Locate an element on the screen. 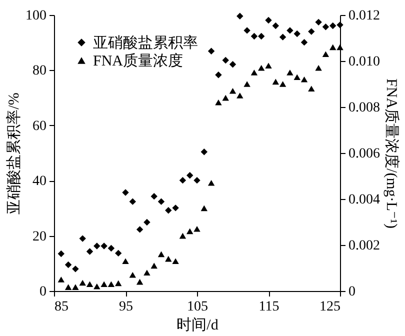 The height and width of the screenshot is (336, 405). legend-label: FNA质量浓度 is located at coordinates (138, 61).